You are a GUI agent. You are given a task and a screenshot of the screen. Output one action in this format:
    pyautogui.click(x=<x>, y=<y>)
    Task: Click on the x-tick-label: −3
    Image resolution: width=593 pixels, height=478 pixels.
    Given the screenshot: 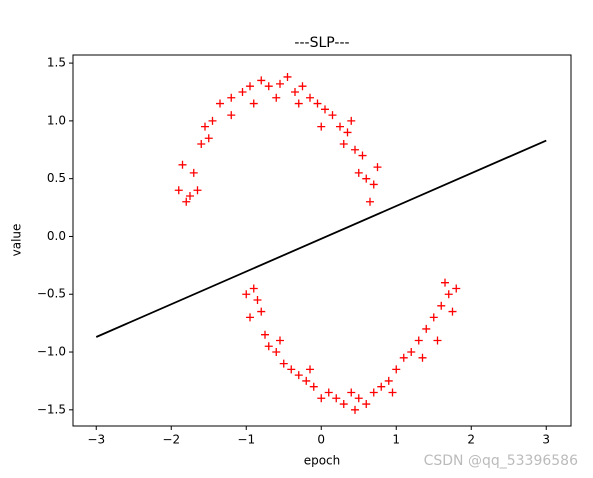 What is the action you would take?
    pyautogui.click(x=96, y=440)
    